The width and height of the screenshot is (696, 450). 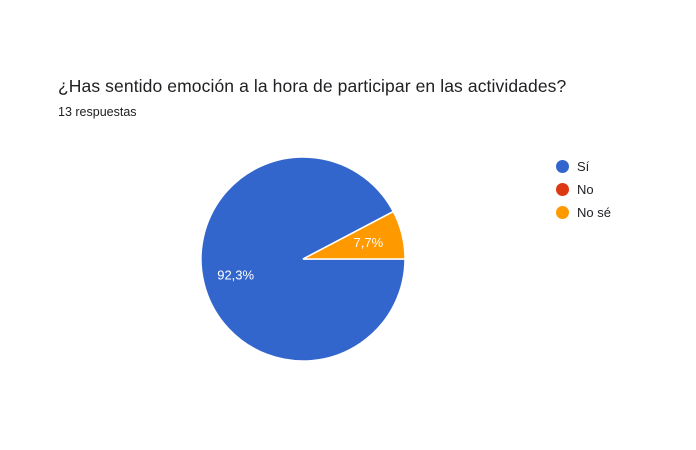 What do you see at coordinates (369, 242) in the screenshot?
I see `slice-label-3: 7,7%` at bounding box center [369, 242].